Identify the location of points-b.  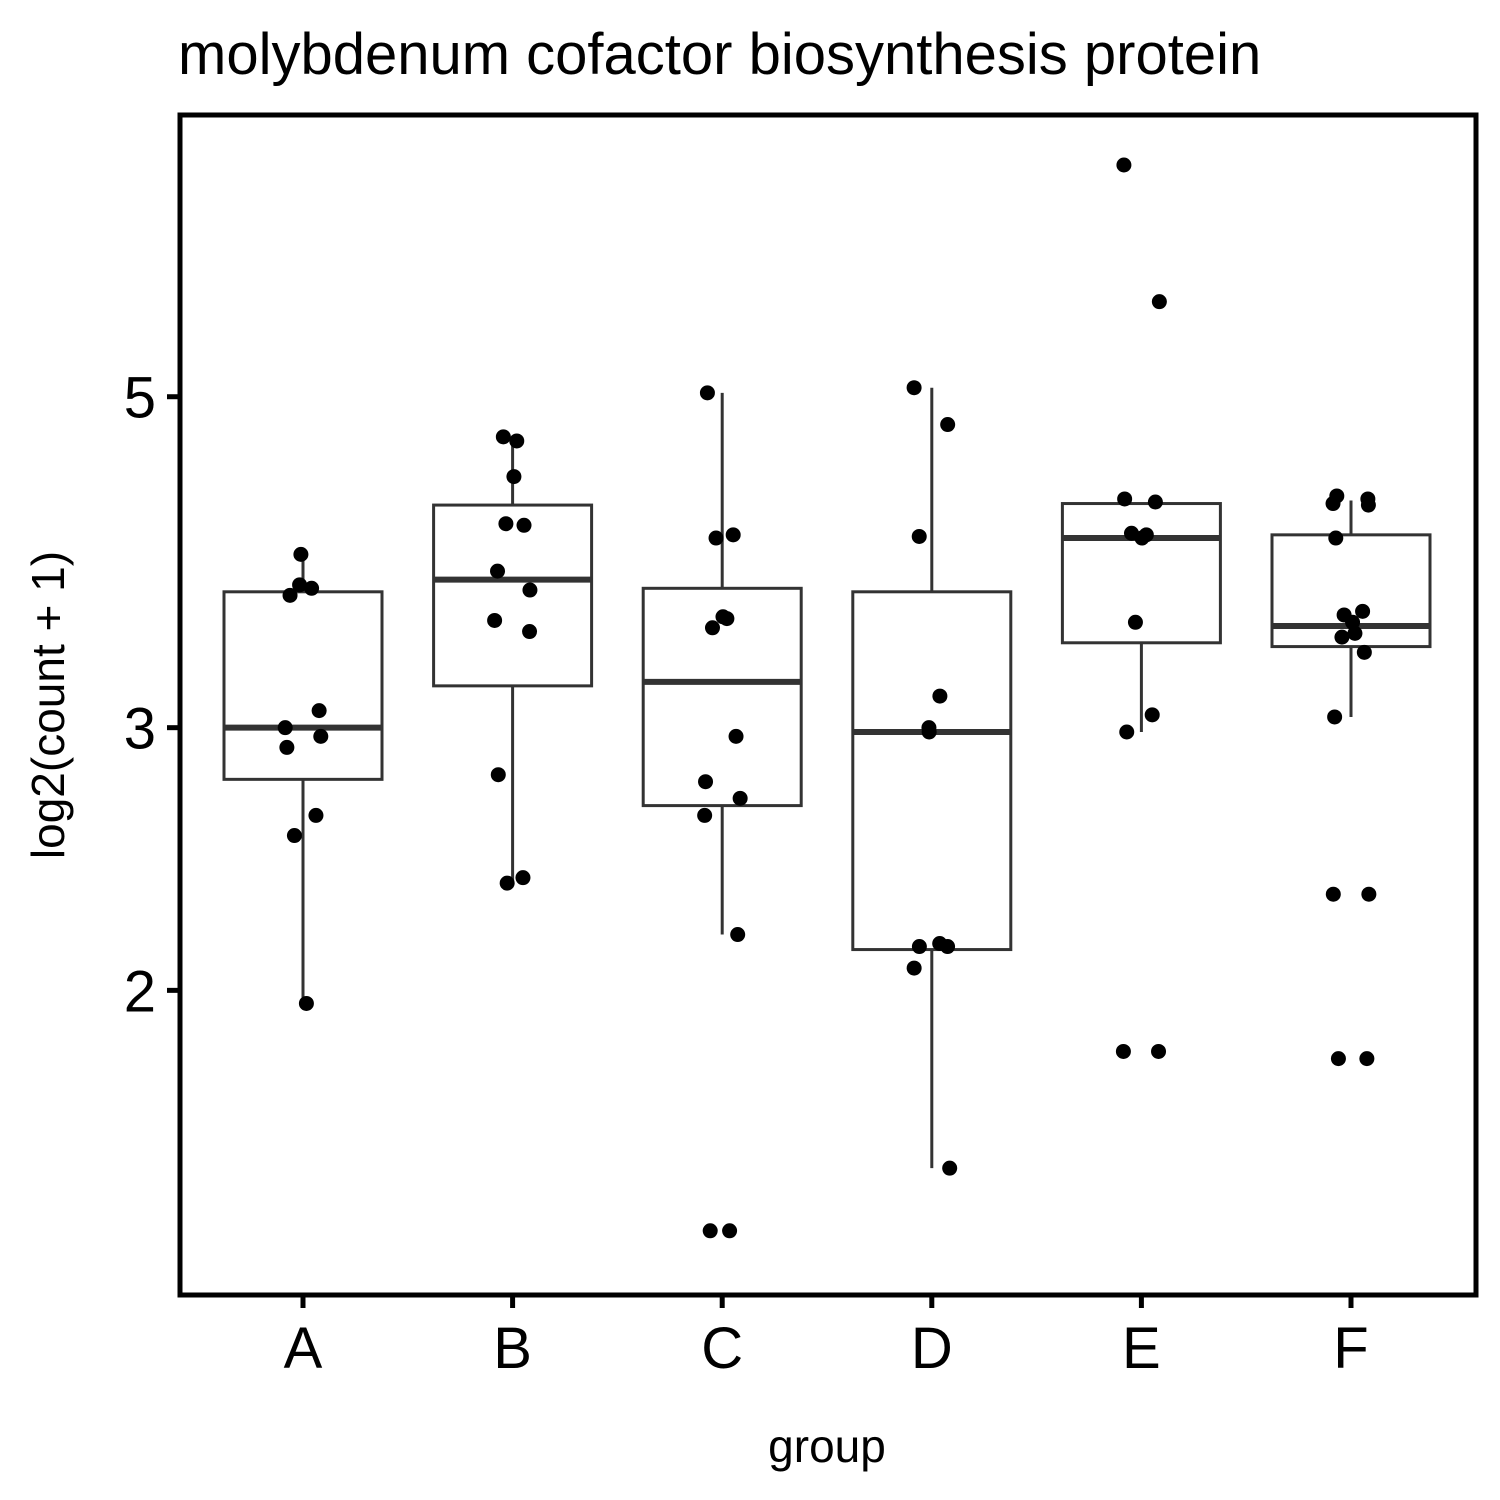
(512, 660).